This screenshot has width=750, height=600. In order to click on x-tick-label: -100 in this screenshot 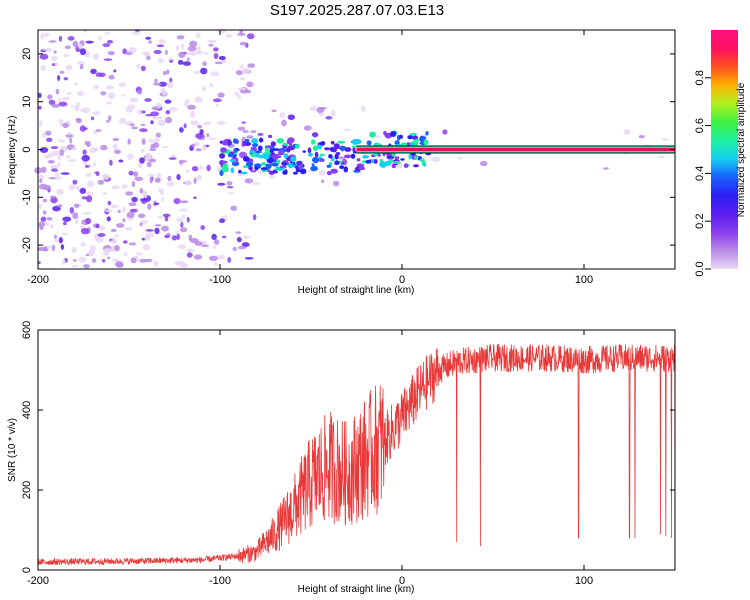, I will do `click(220, 280)`.